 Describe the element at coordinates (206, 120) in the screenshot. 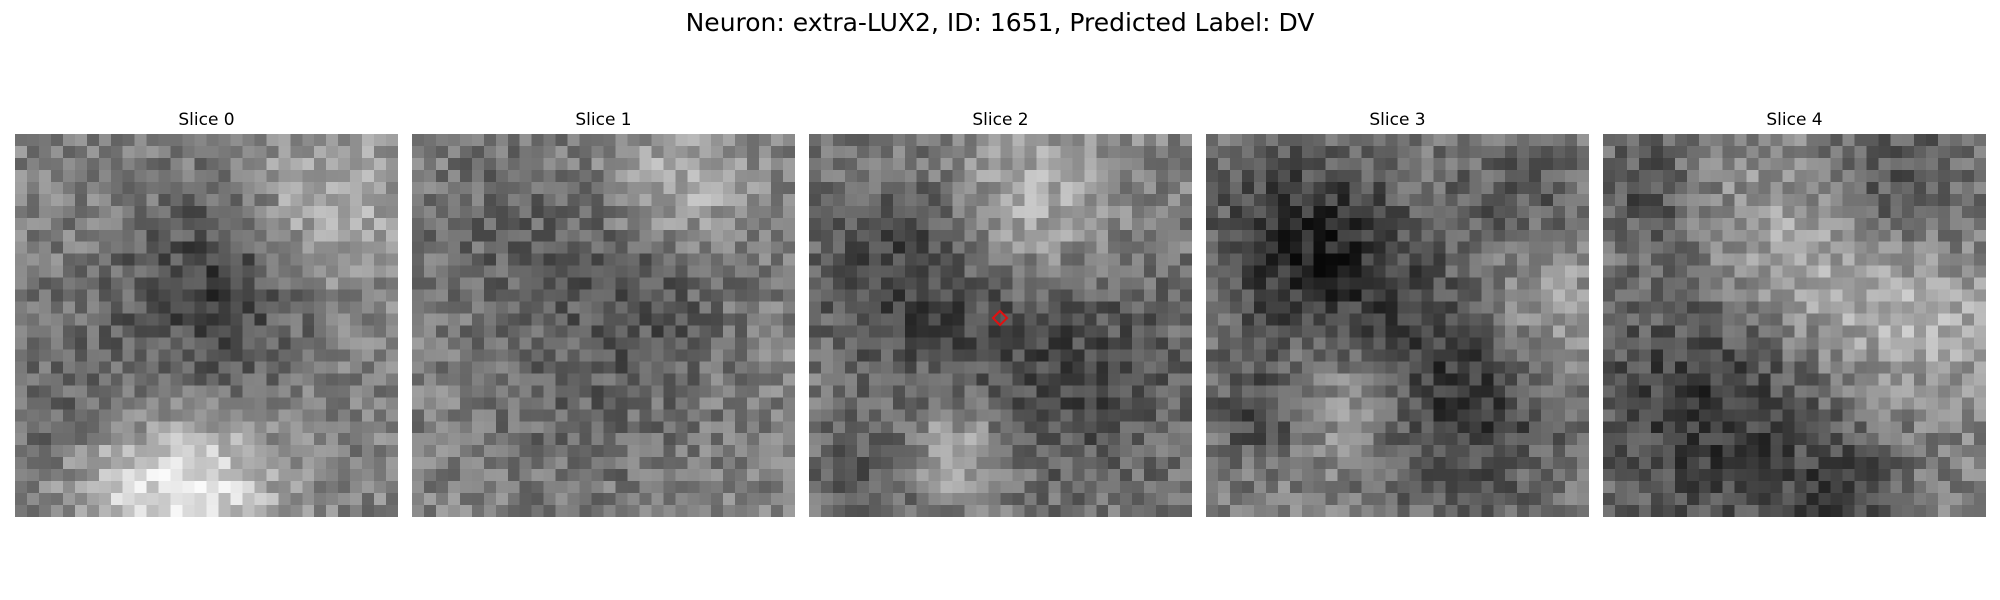

I see `slice-label: Slice 0` at that location.